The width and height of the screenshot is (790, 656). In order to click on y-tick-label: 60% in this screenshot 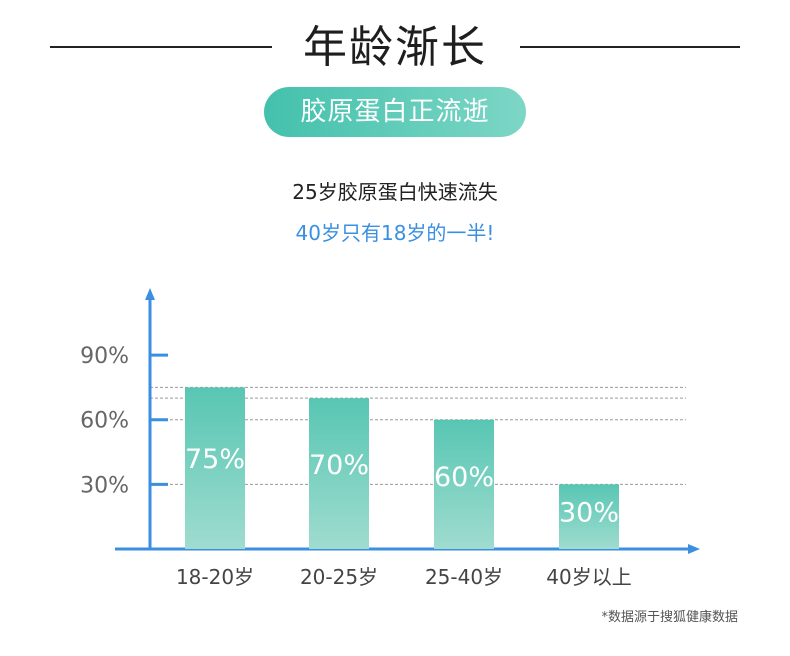, I will do `click(104, 421)`.